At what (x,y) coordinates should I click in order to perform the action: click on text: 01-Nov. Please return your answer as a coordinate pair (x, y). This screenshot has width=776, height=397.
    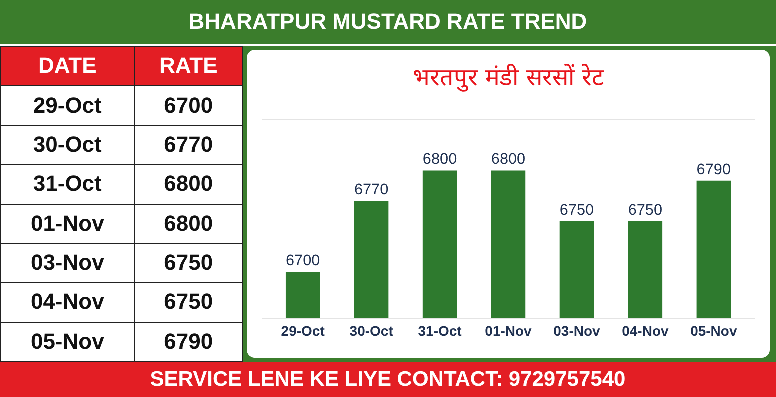
    Looking at the image, I should click on (67, 224).